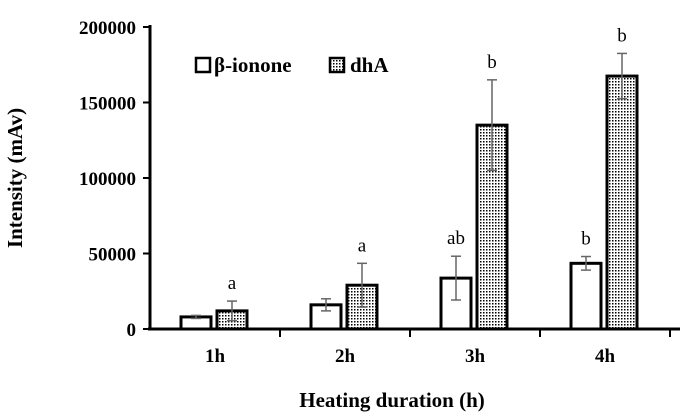  Describe the element at coordinates (337, 65) in the screenshot. I see `legend-swatch-dha` at that location.